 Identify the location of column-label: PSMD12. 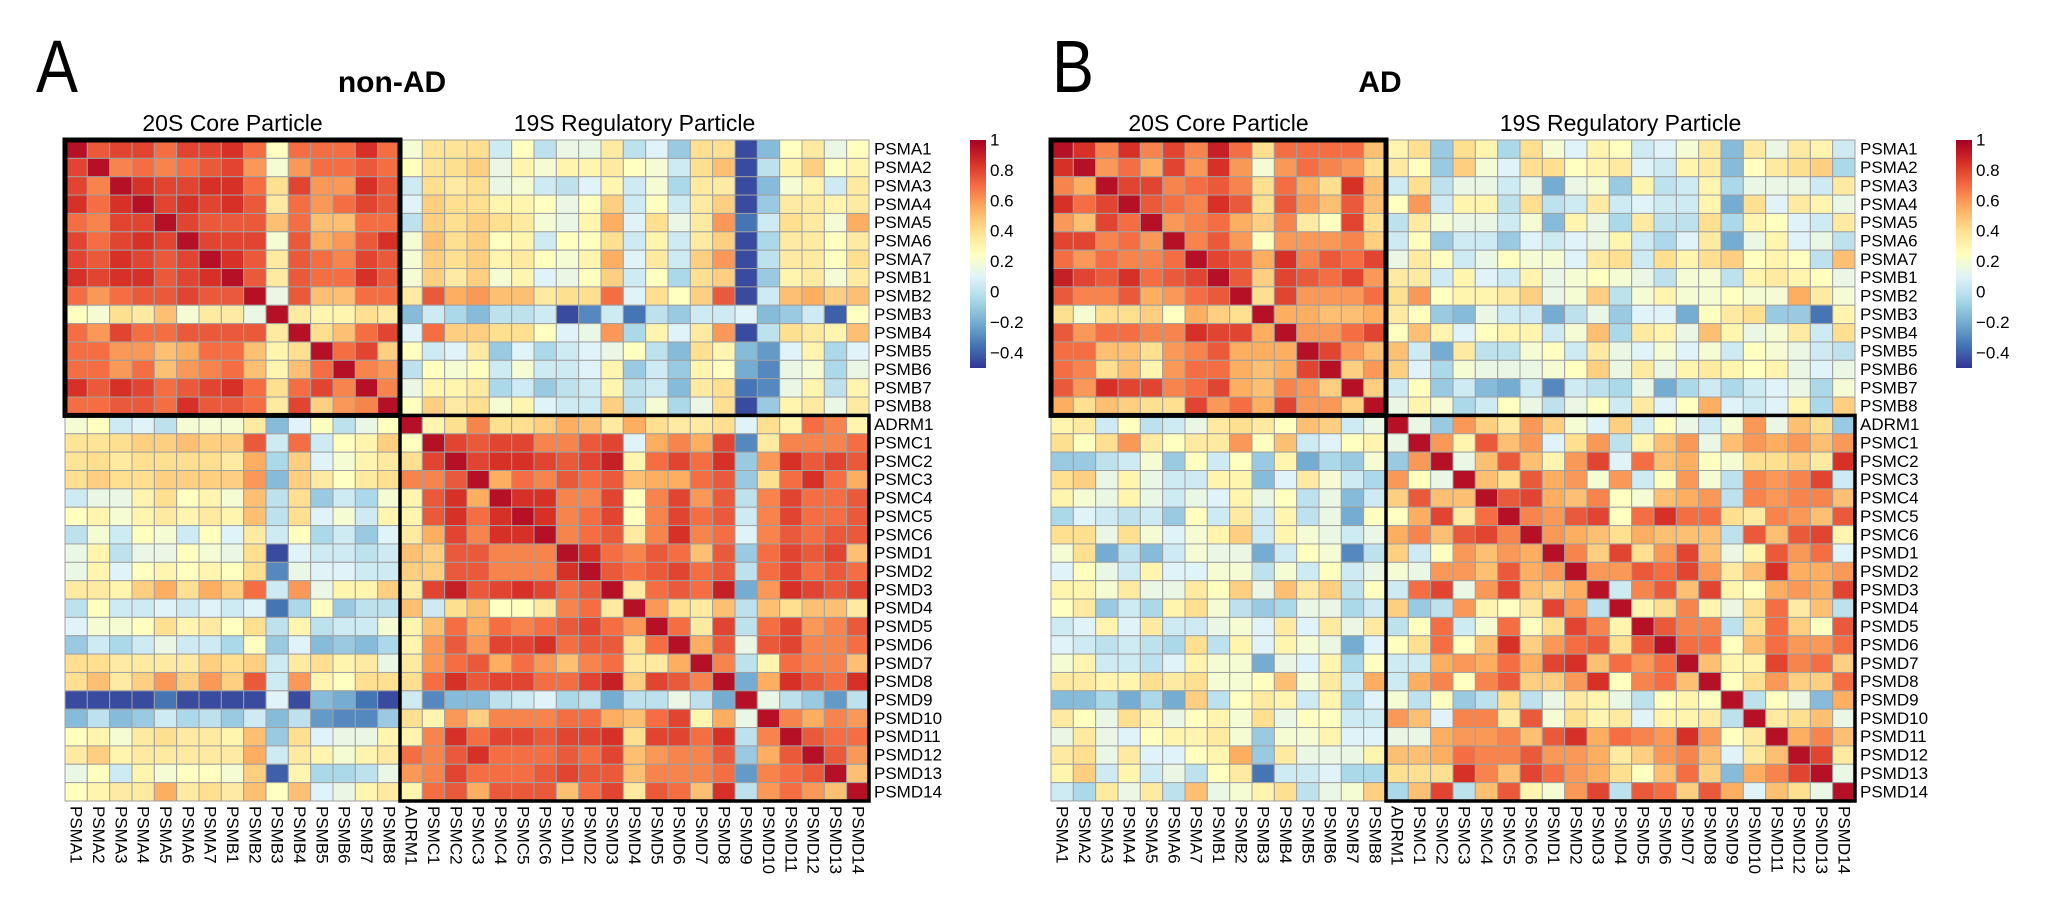
(1799, 840).